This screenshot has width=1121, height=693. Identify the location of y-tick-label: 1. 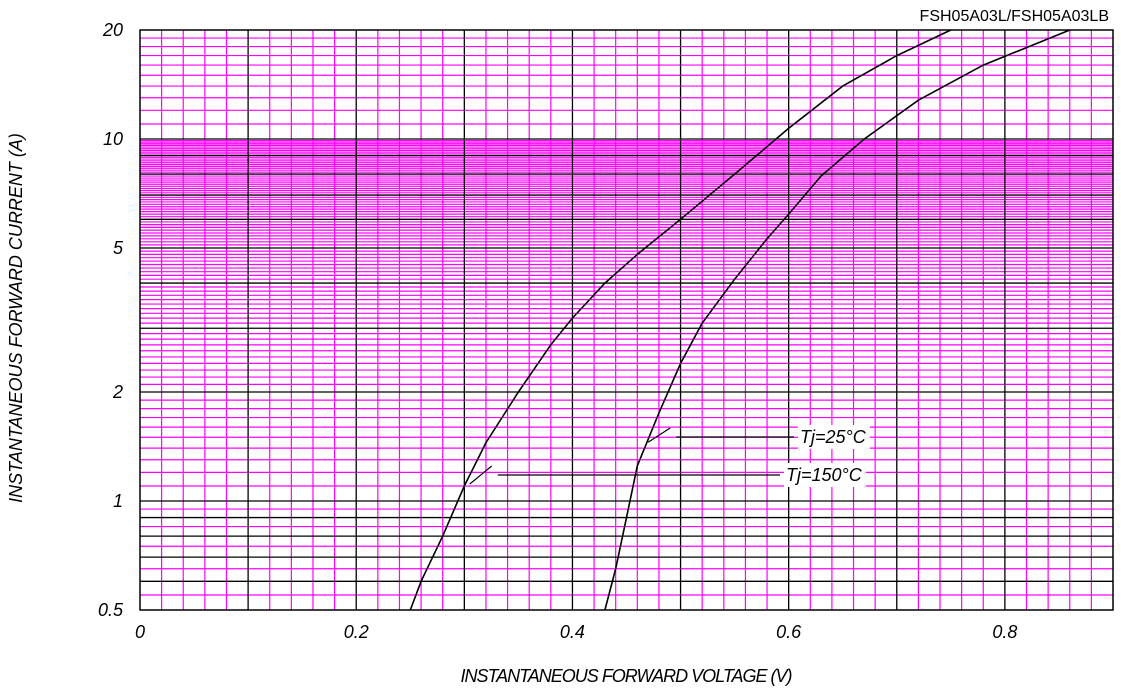
(118, 501).